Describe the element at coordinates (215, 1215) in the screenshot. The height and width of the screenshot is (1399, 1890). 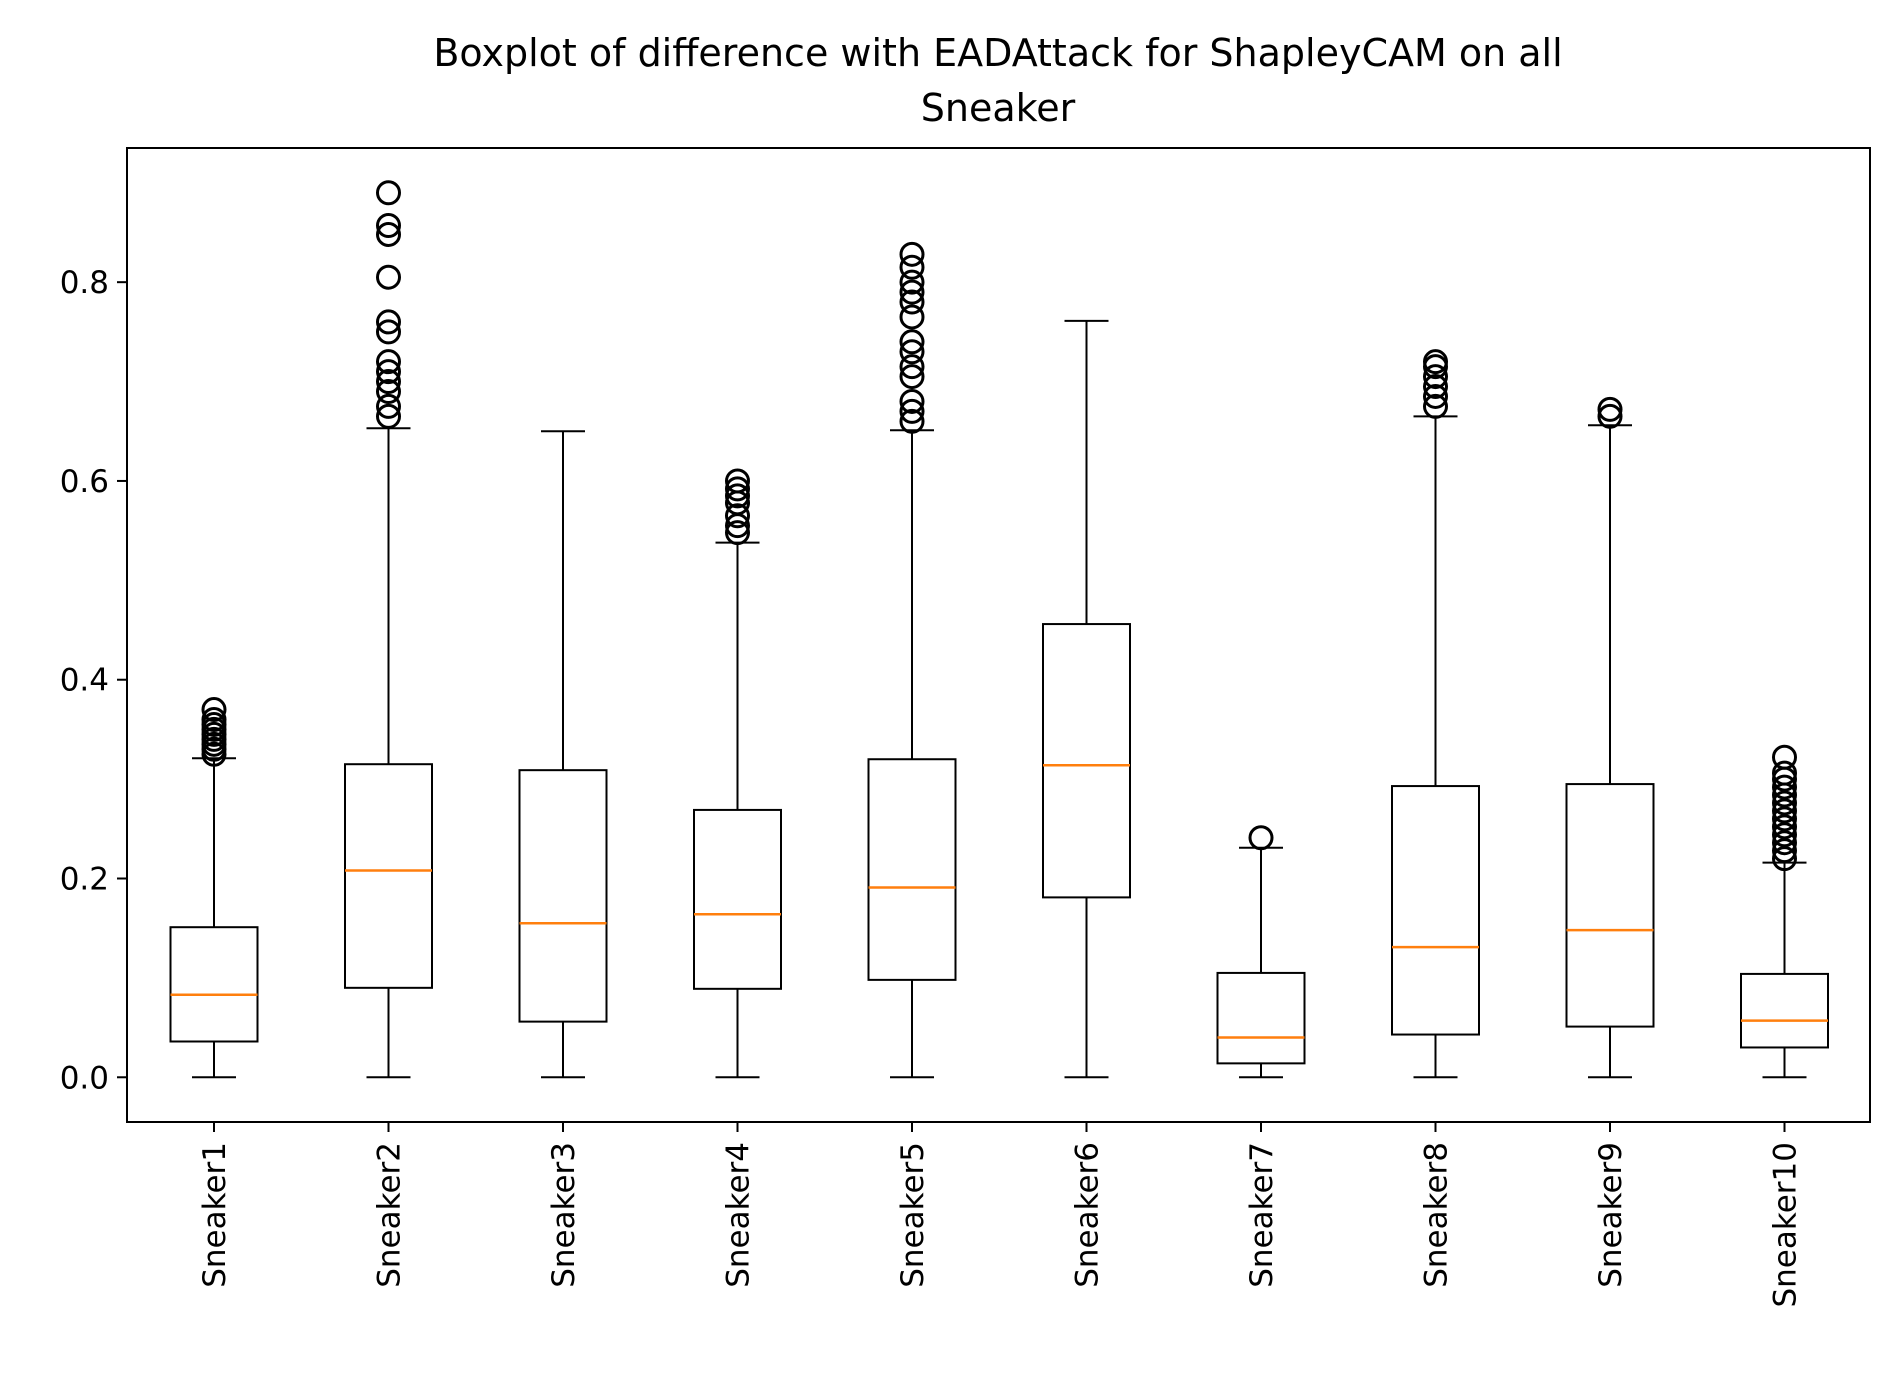
I see `x-tick-label: Sneaker1` at that location.